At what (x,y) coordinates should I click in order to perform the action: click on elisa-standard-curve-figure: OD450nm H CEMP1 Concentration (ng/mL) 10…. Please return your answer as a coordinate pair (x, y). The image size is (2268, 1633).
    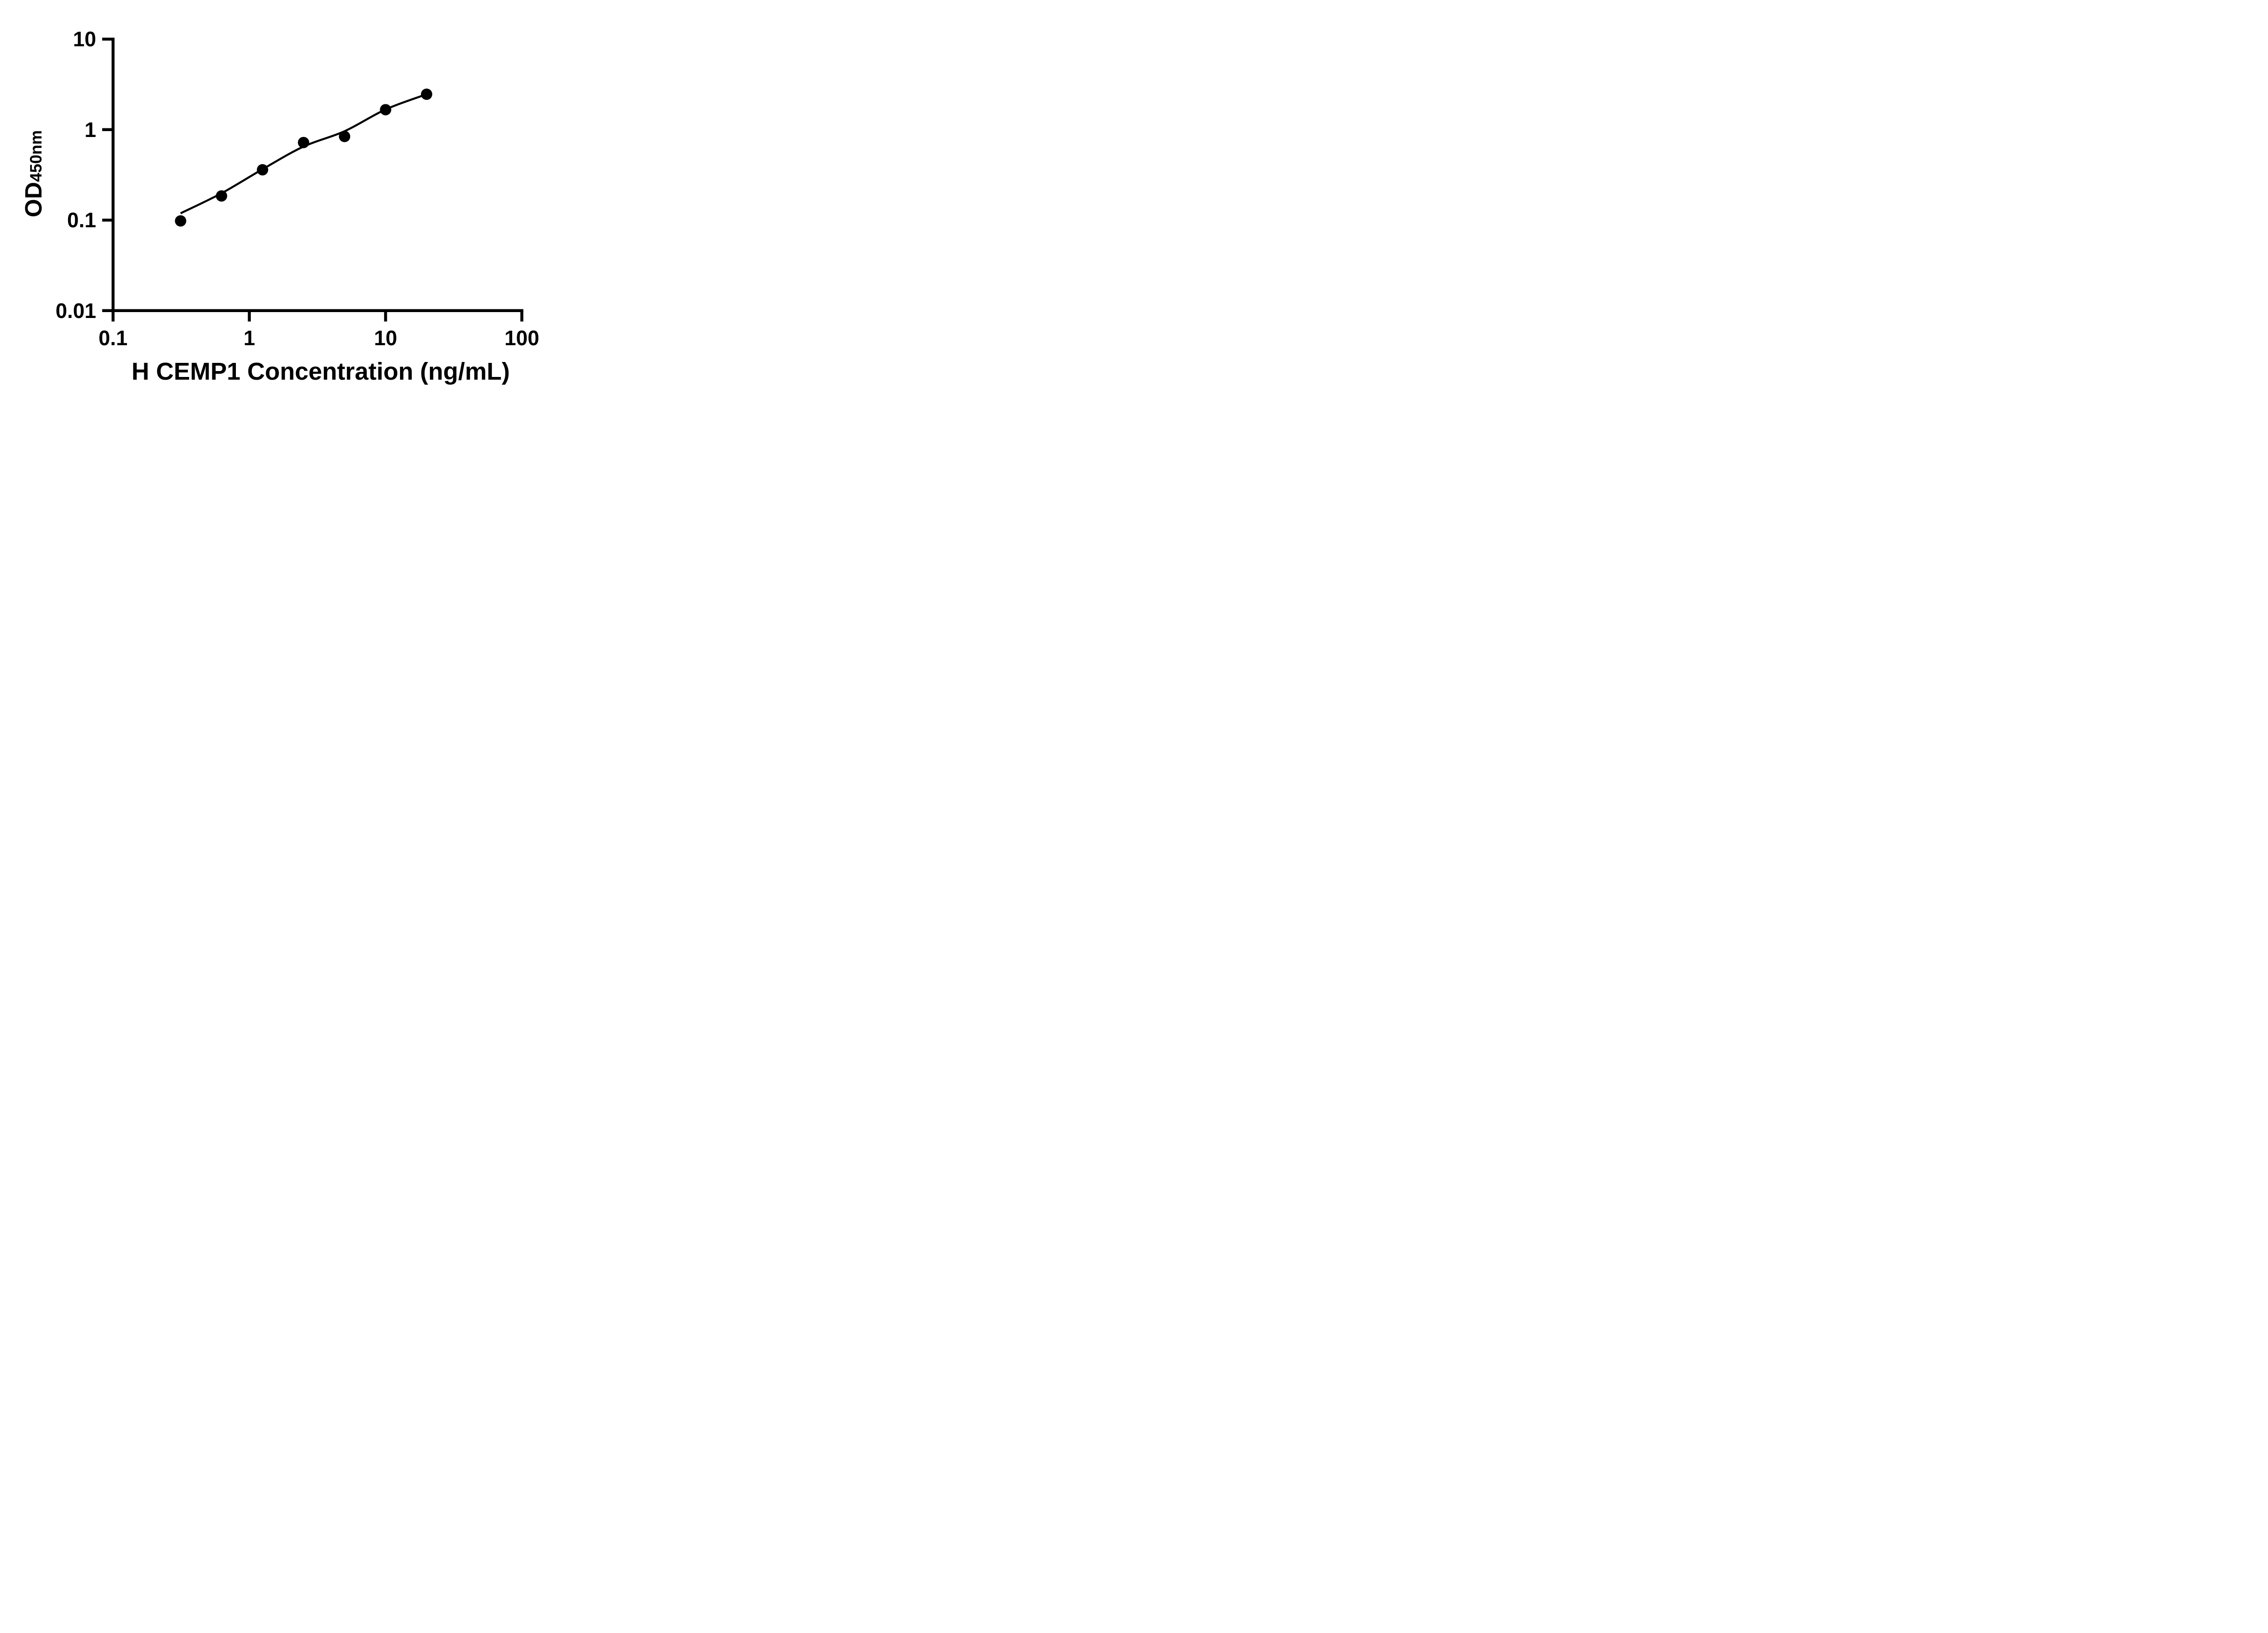
    Looking at the image, I should click on (291, 204).